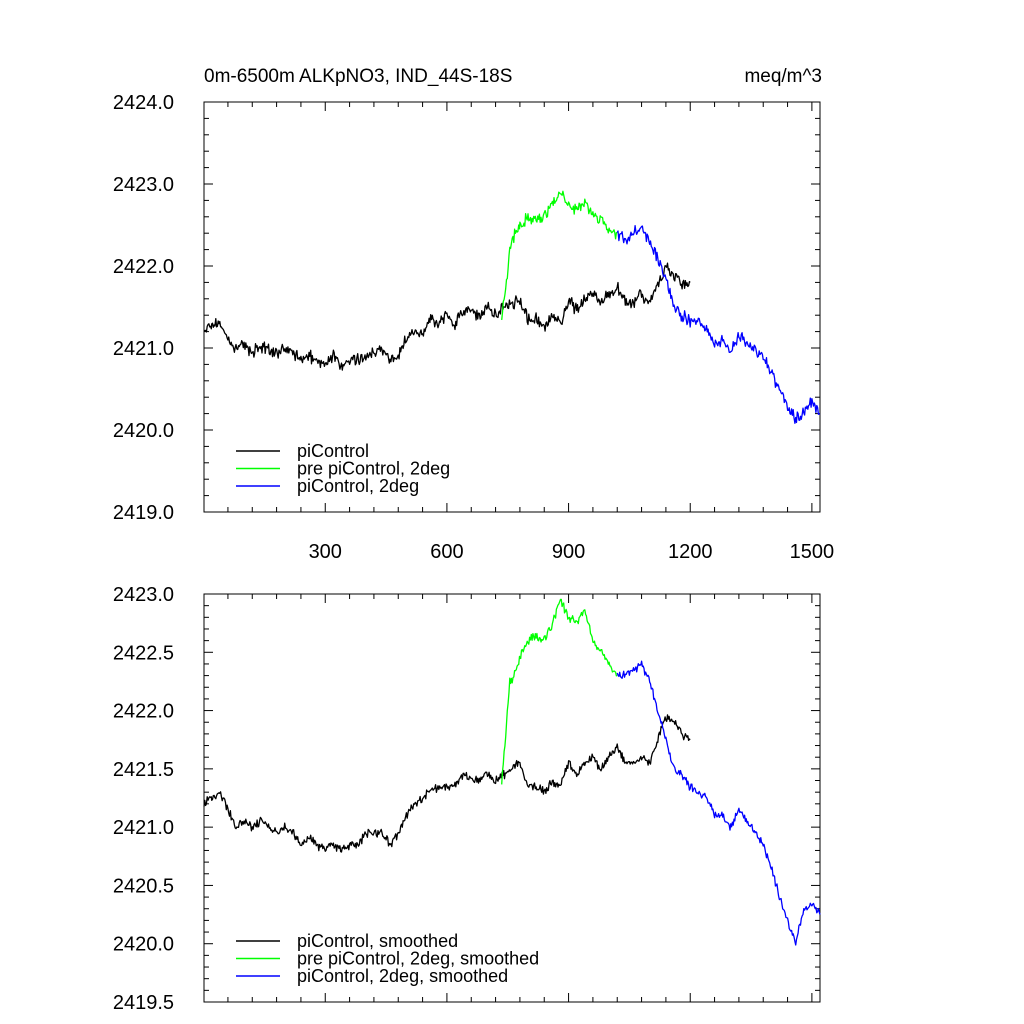 The width and height of the screenshot is (1024, 1024). Describe the element at coordinates (373, 469) in the screenshot. I see `legend-label: pre piControl, 2deg` at that location.